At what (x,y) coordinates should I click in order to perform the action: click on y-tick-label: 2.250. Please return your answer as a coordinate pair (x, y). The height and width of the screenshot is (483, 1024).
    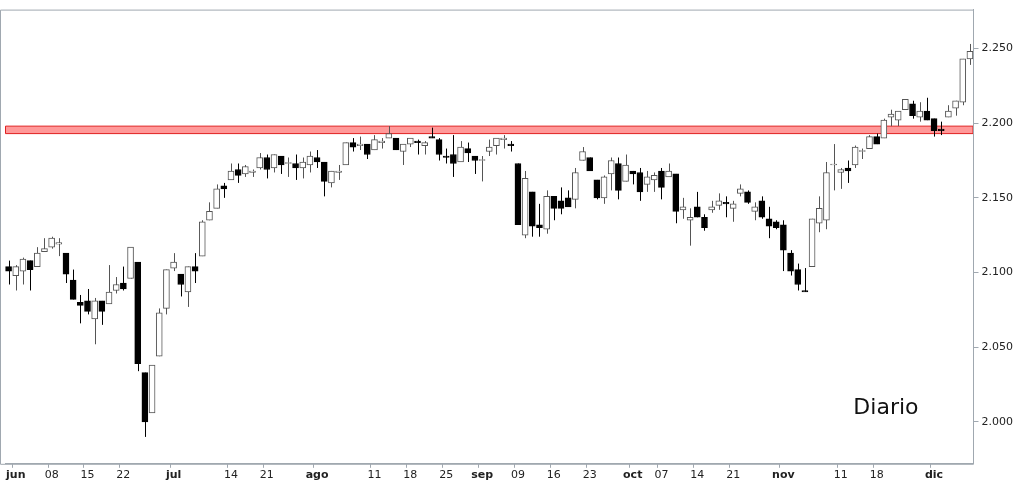
    Looking at the image, I should click on (997, 48).